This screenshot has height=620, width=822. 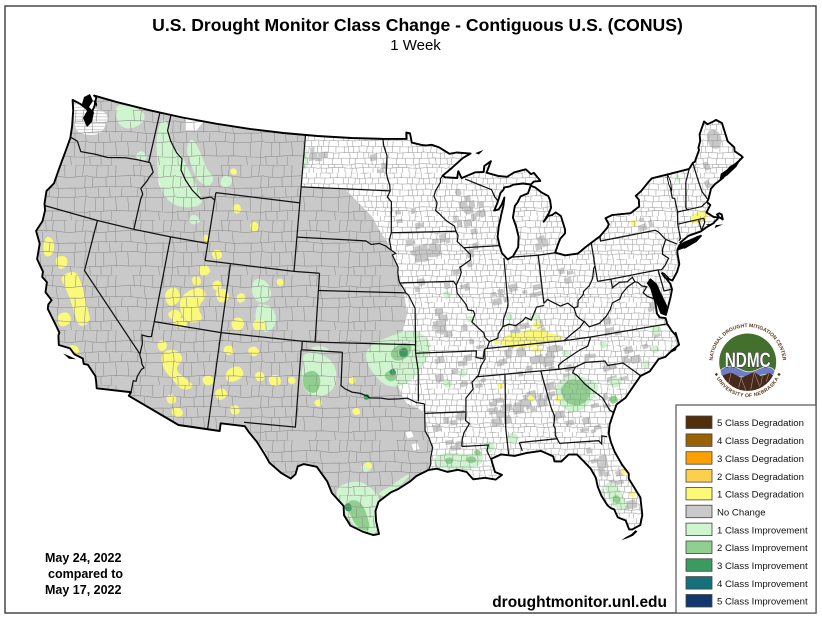 I want to click on svg-text: 1 Class Degradation, so click(x=760, y=495).